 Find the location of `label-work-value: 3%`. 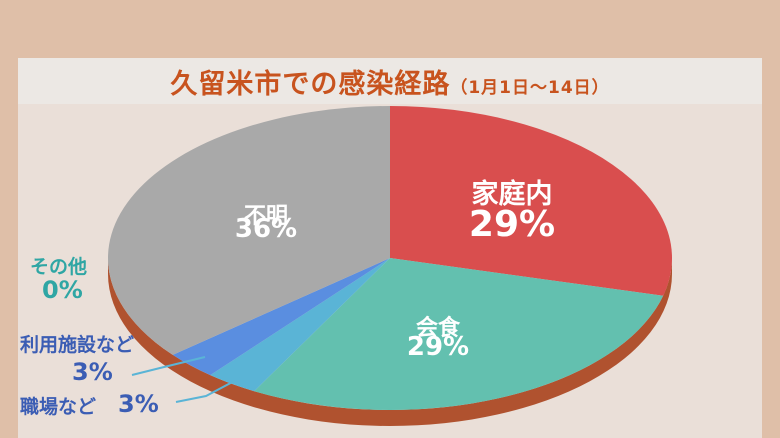

label-work-value: 3% is located at coordinates (138, 404).